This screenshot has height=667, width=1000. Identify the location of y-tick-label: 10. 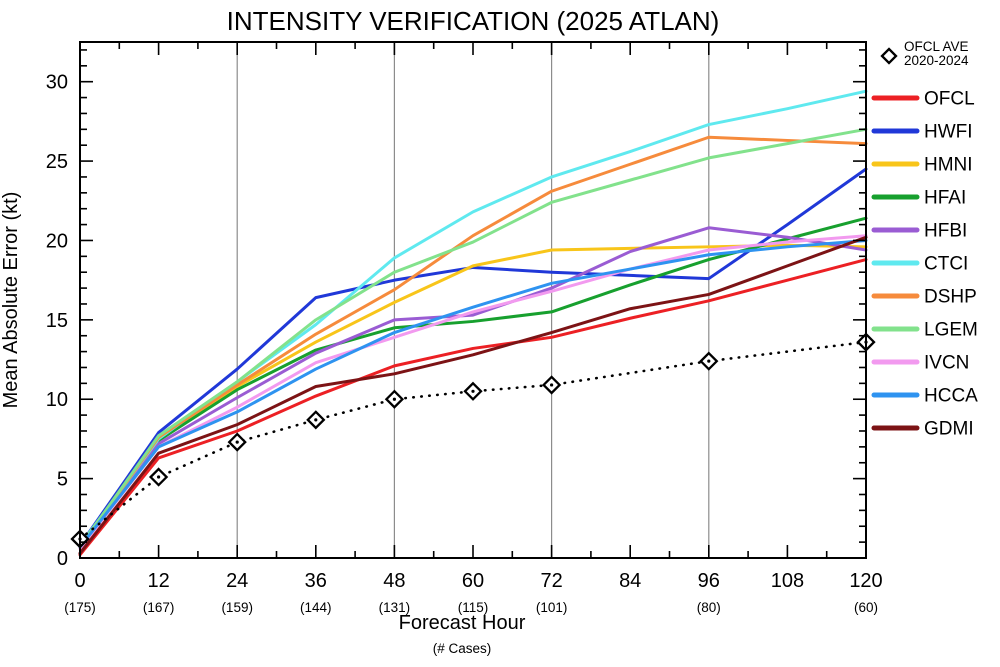
(57, 400).